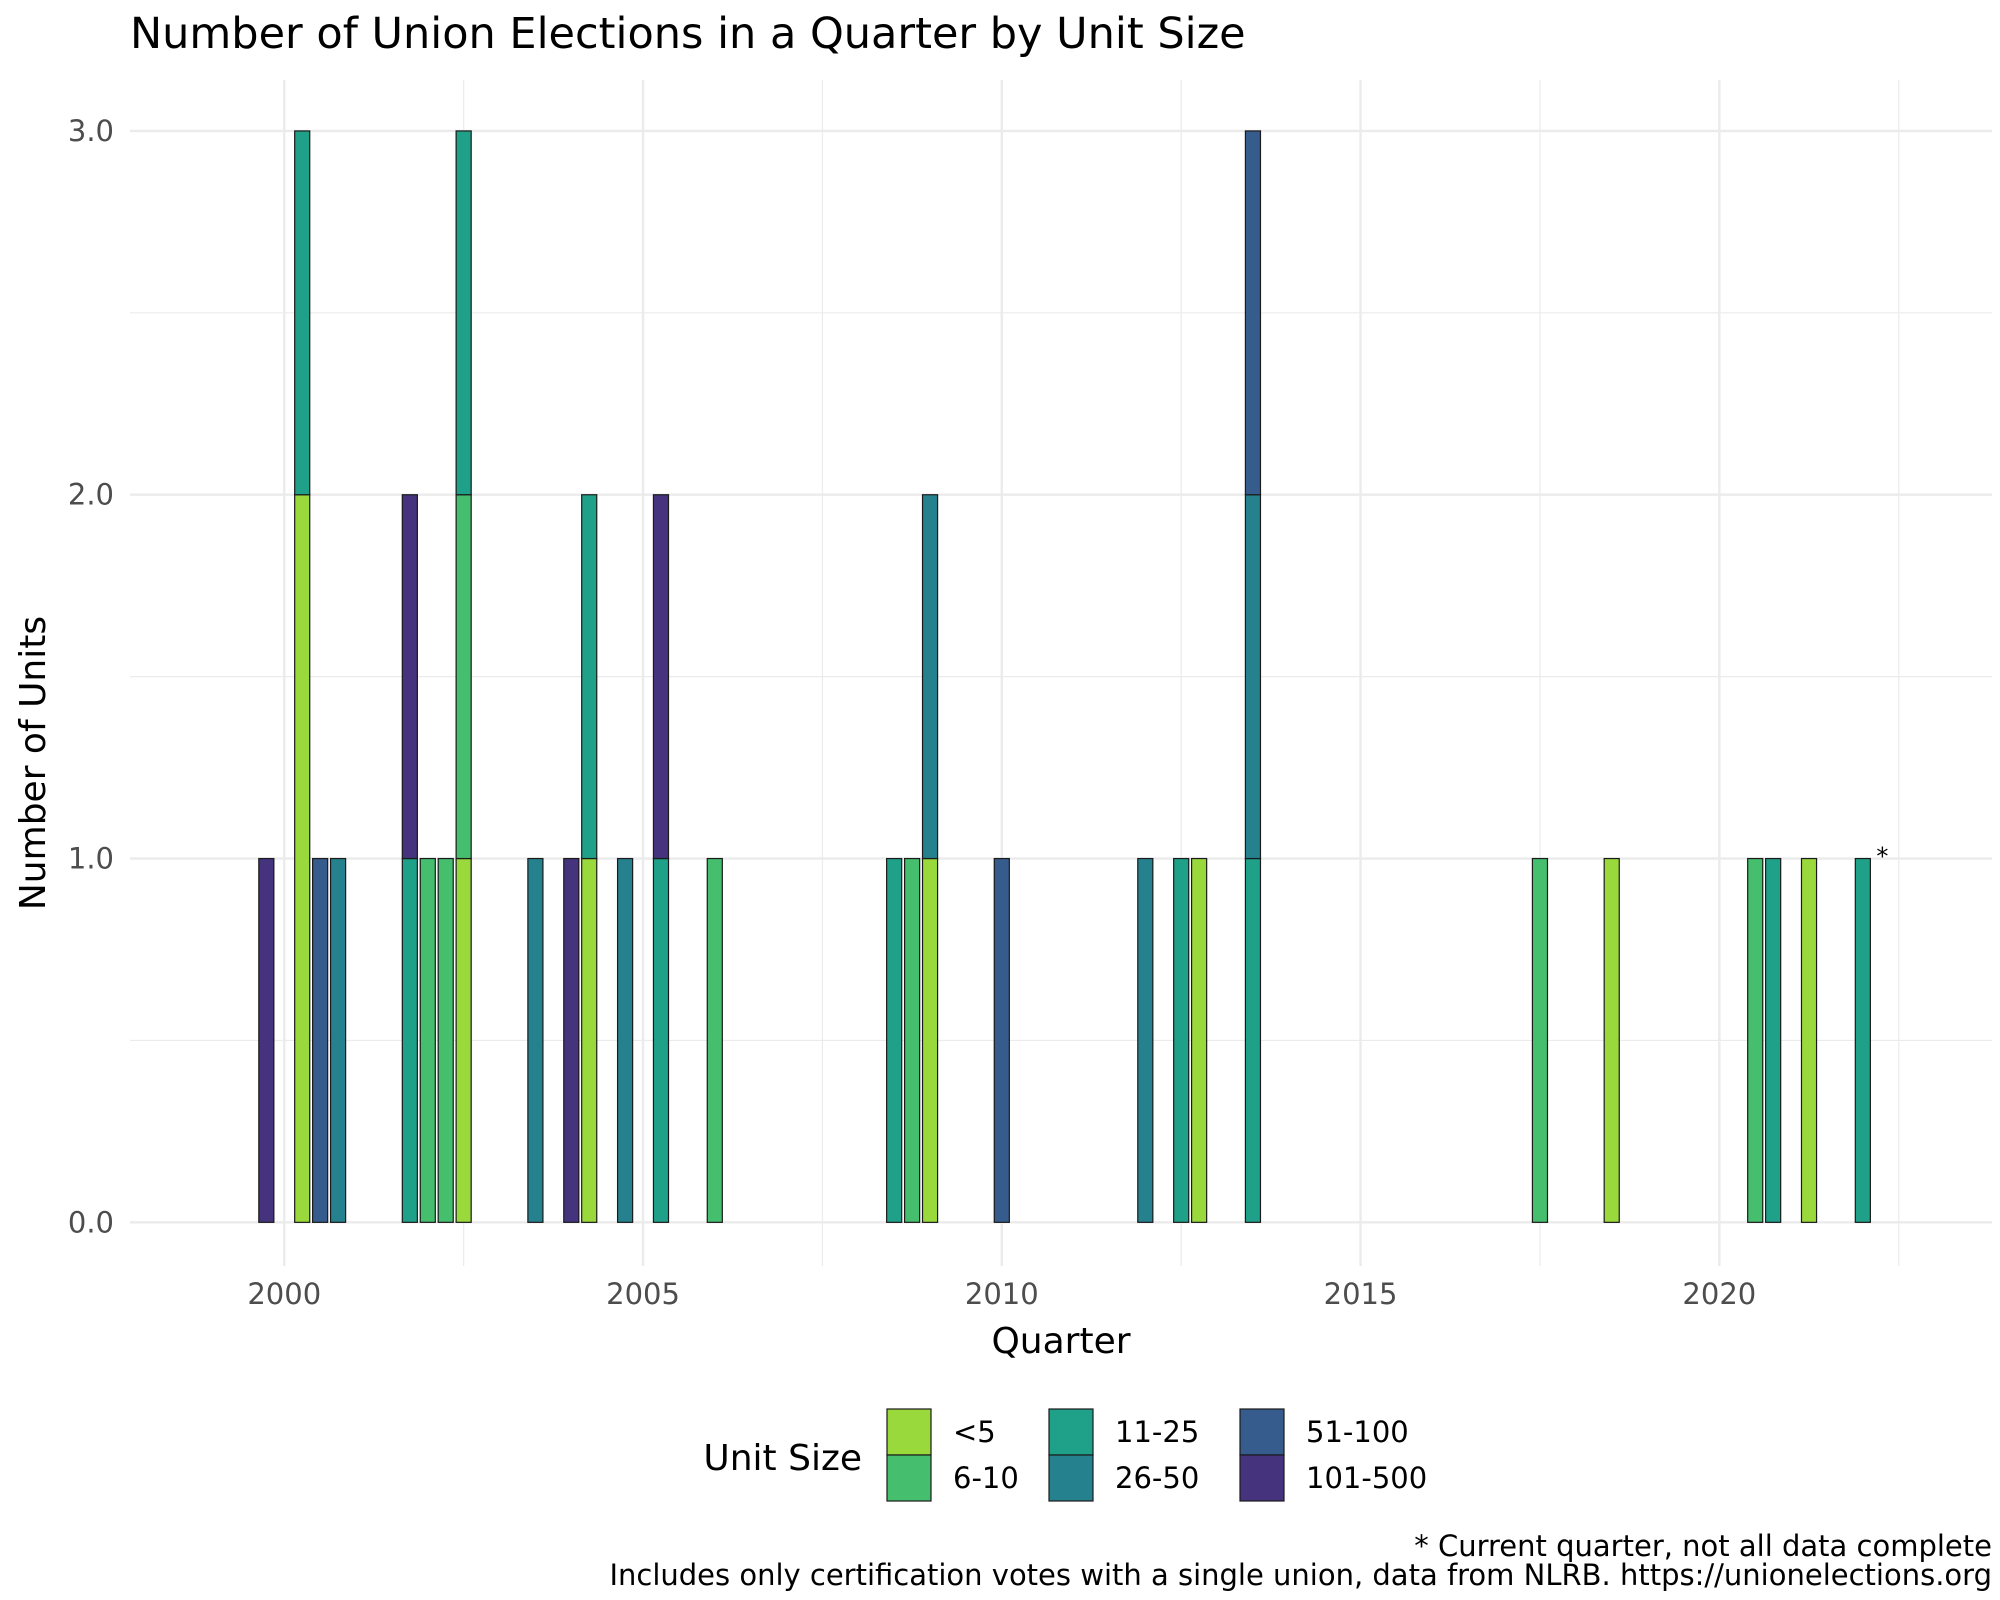  What do you see at coordinates (1060, 1341) in the screenshot?
I see `x-axis-title: Quarter` at bounding box center [1060, 1341].